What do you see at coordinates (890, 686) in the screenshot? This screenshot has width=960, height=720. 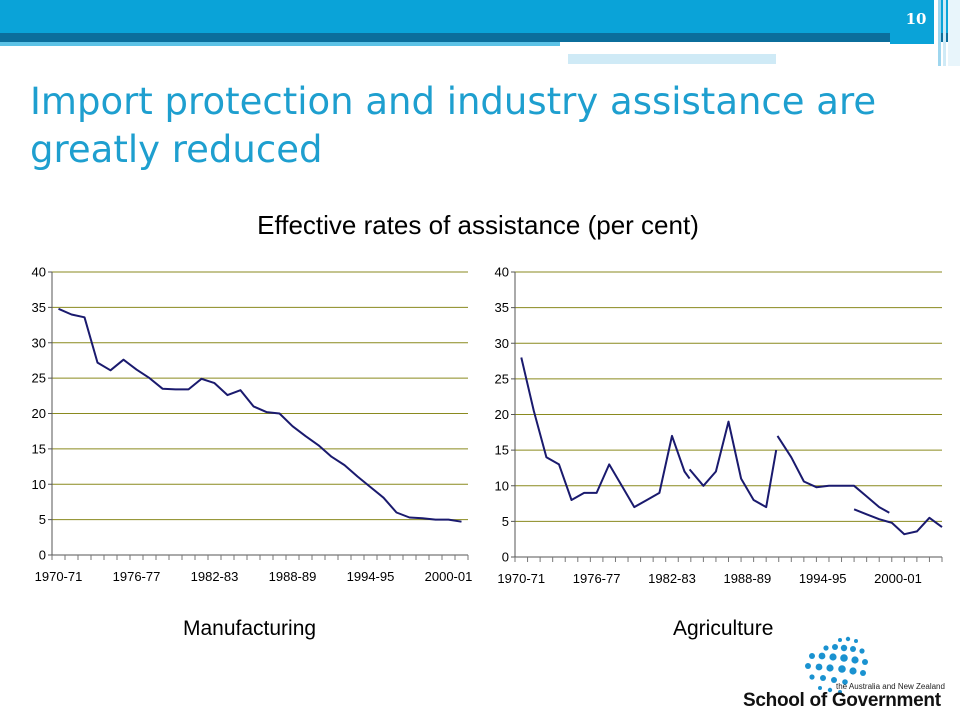 I see `logo-tagline: the Australia and New Zealand` at bounding box center [890, 686].